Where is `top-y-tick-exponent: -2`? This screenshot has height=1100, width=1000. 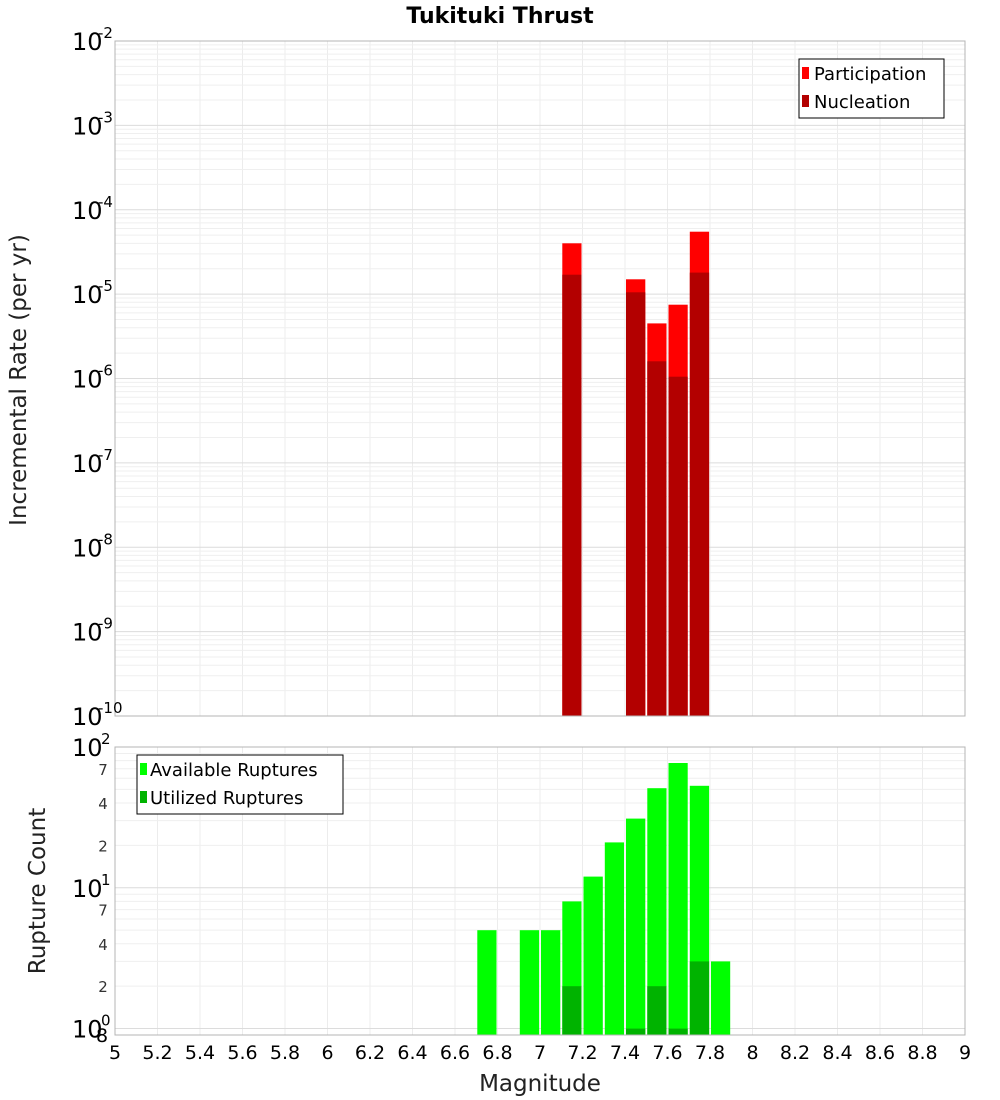
top-y-tick-exponent: -2 is located at coordinates (105, 33).